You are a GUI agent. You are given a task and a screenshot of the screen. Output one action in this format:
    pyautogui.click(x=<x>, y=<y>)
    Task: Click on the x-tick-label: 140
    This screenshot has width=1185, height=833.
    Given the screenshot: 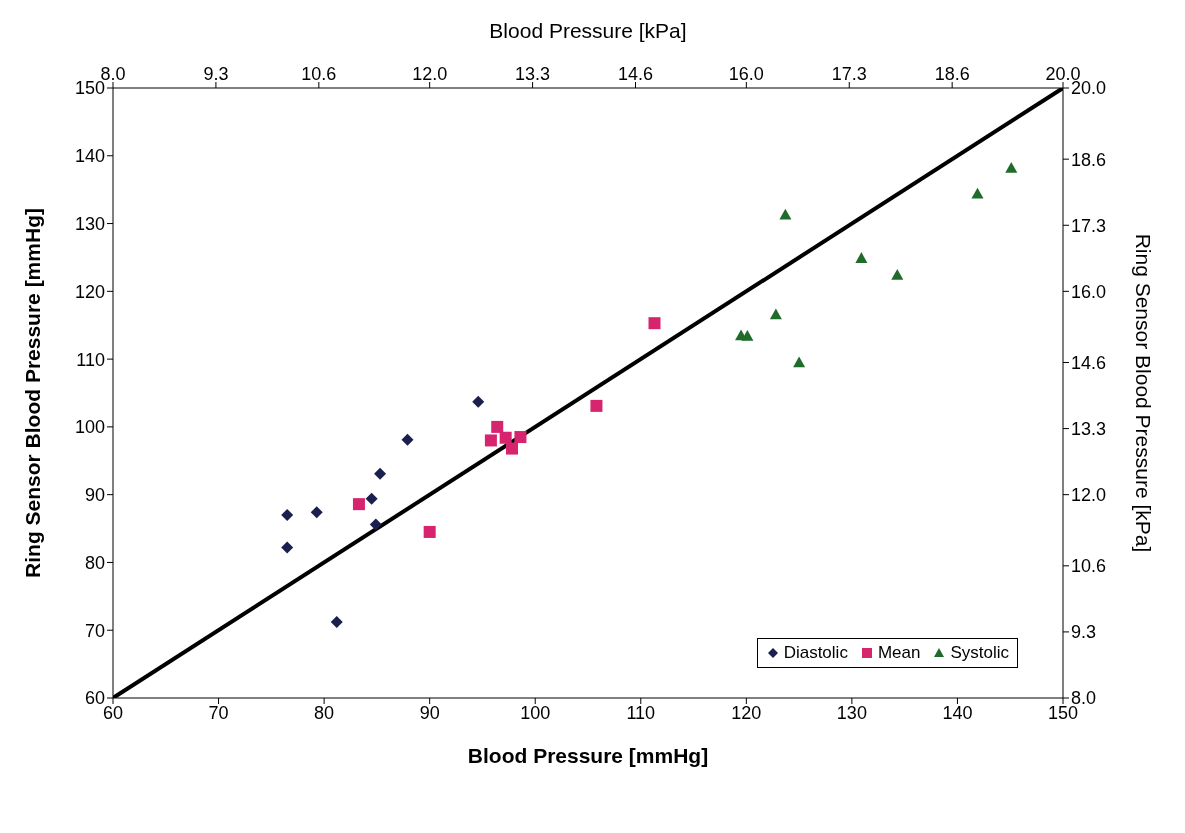 What is the action you would take?
    pyautogui.click(x=957, y=712)
    